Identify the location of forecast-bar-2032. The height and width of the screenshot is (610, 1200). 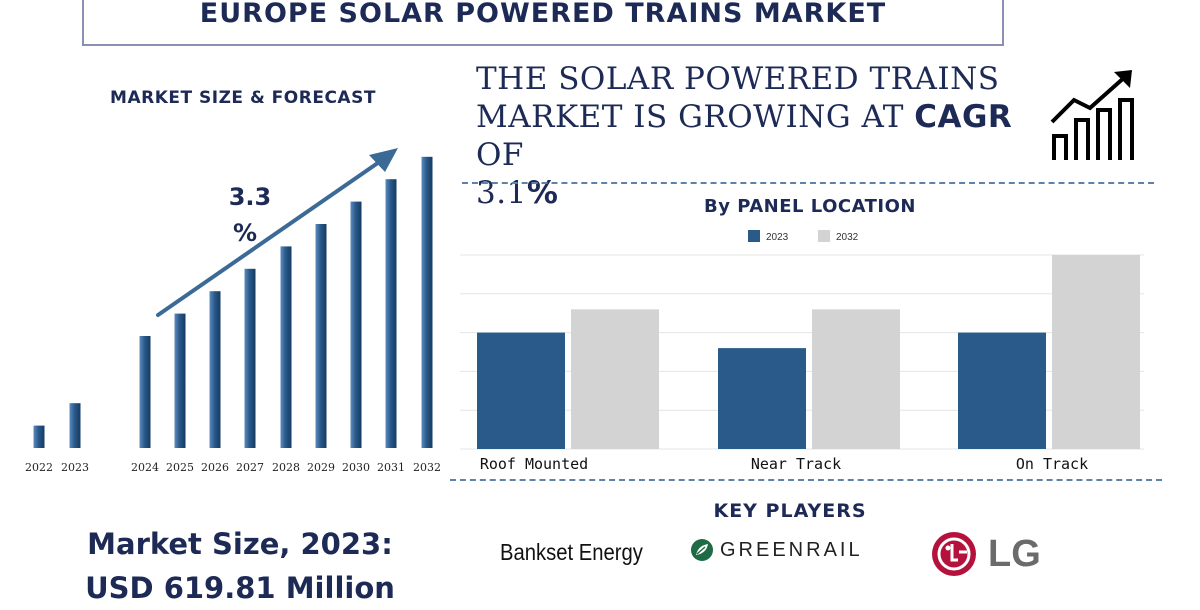
(427, 302).